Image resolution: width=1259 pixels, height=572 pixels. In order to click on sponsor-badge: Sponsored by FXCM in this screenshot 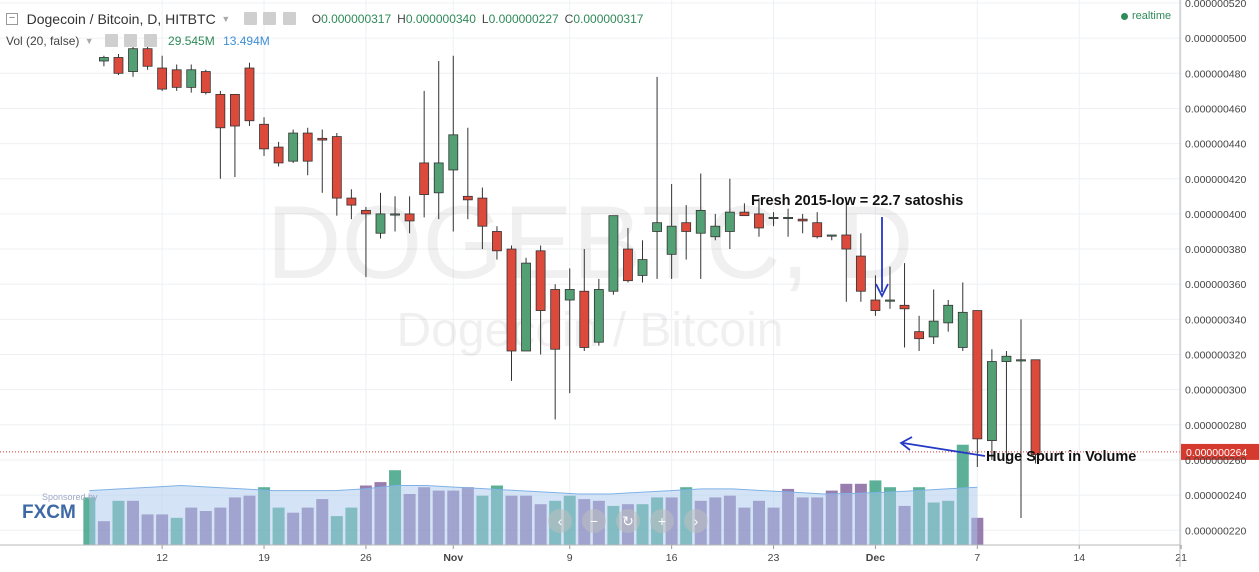, I will do `click(60, 508)`.